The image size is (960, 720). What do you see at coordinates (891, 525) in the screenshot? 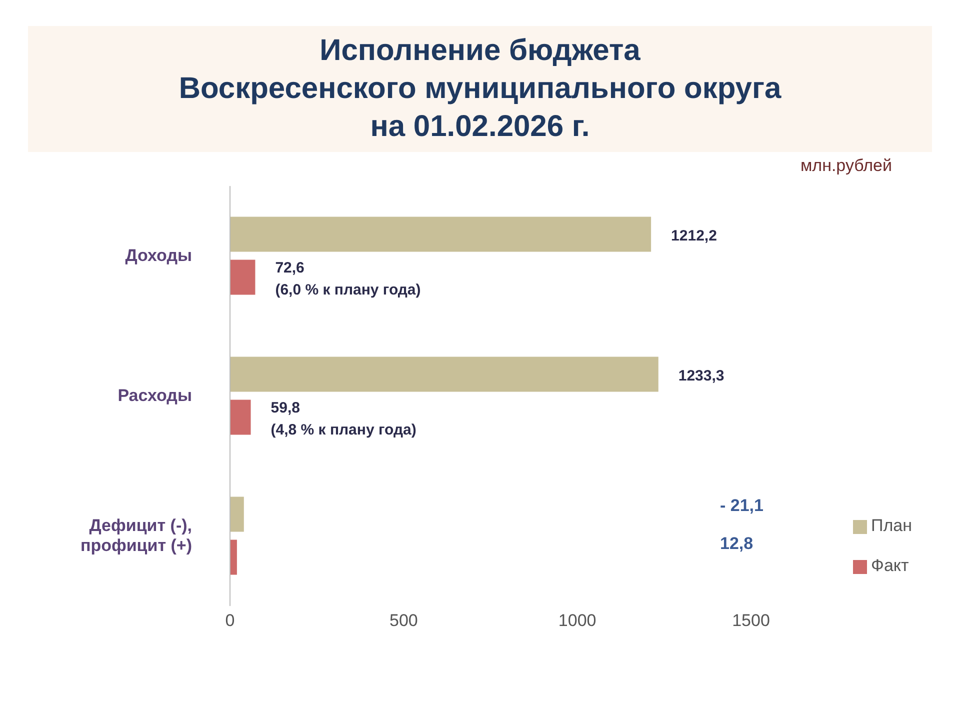
I see `legend-label: План` at bounding box center [891, 525].